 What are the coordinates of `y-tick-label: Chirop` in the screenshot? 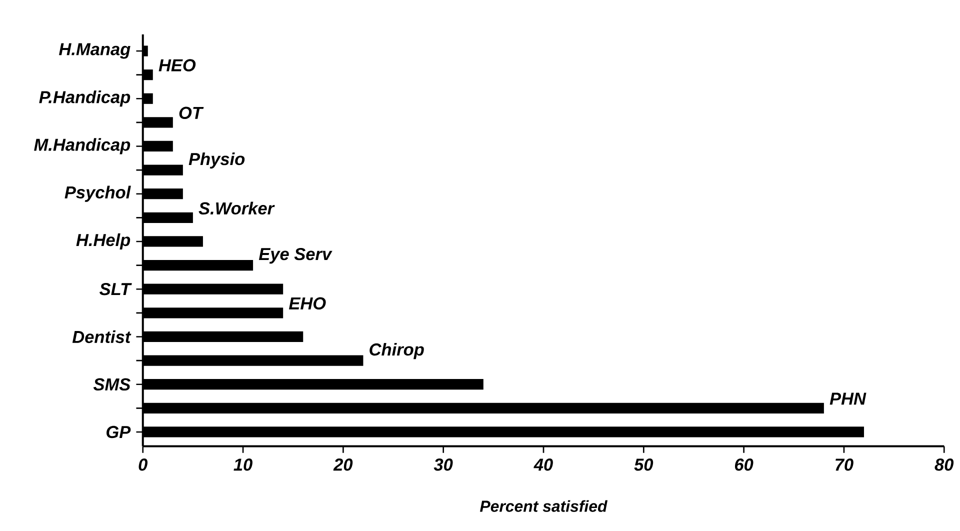 It's located at (397, 351).